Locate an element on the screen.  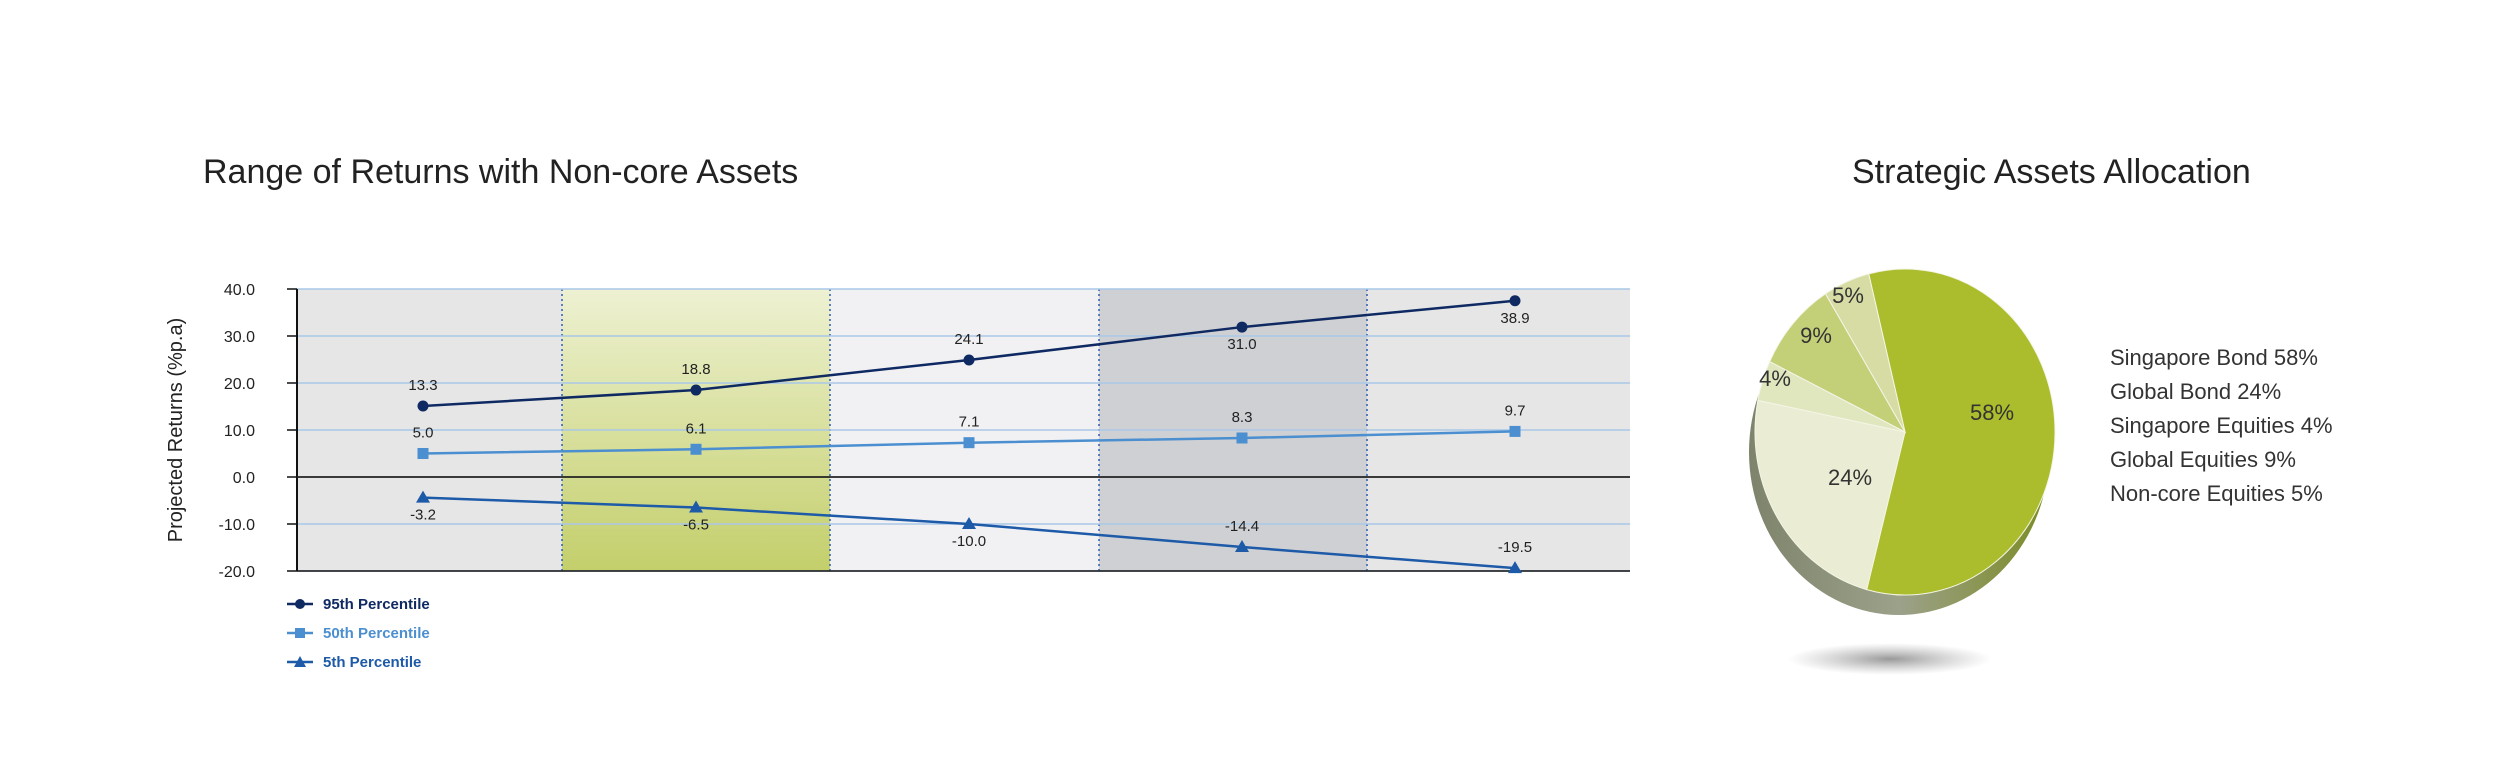
y-tick-labels: 40.0 30.0 20.0 10.0 0.0 -10.0 -20.0 is located at coordinates (237, 431).